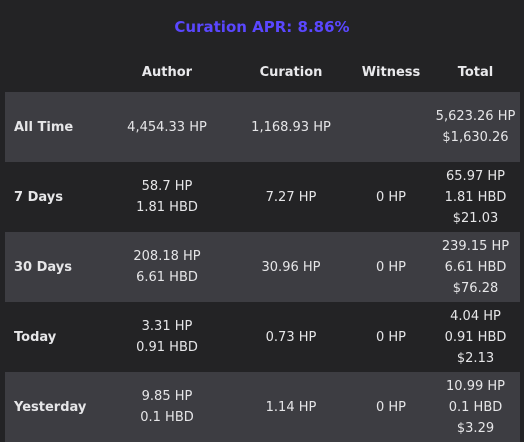 The width and height of the screenshot is (524, 442). Describe the element at coordinates (167, 407) in the screenshot. I see `author-cell: 9.85 HP 0.1 HBD` at that location.